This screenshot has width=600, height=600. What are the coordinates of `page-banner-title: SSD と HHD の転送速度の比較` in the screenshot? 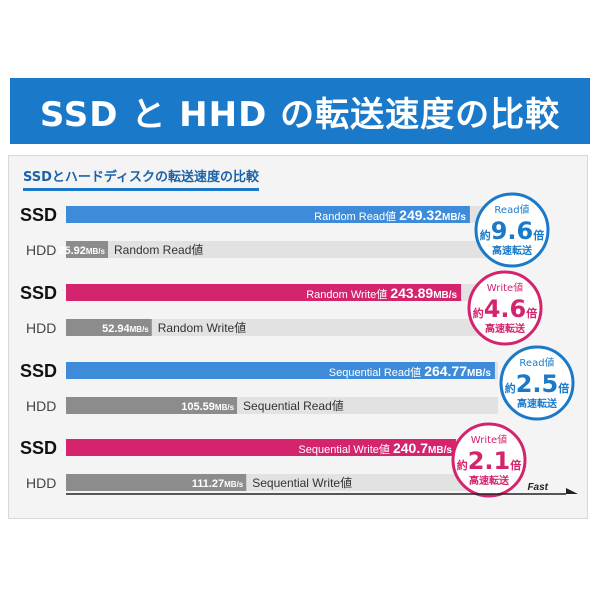 It's located at (300, 111).